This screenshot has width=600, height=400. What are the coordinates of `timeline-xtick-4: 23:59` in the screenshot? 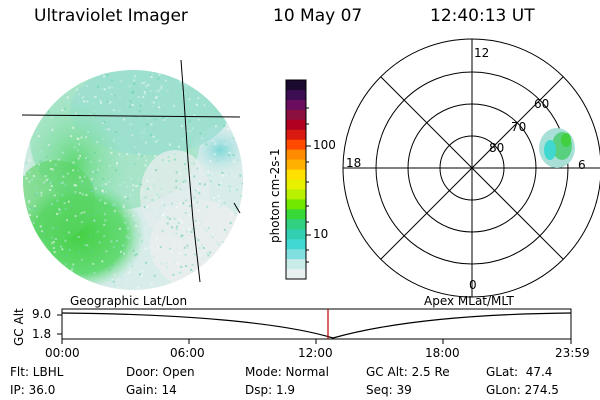 It's located at (572, 353).